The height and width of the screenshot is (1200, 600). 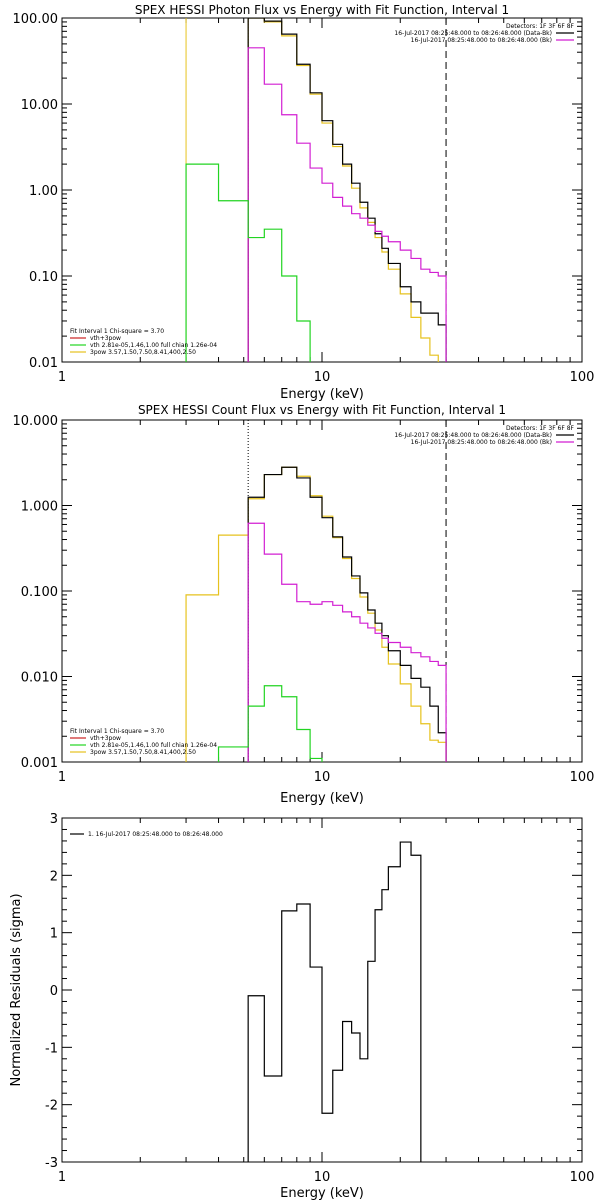 I want to click on residuals-y-tick-label: 0, so click(x=54, y=991).